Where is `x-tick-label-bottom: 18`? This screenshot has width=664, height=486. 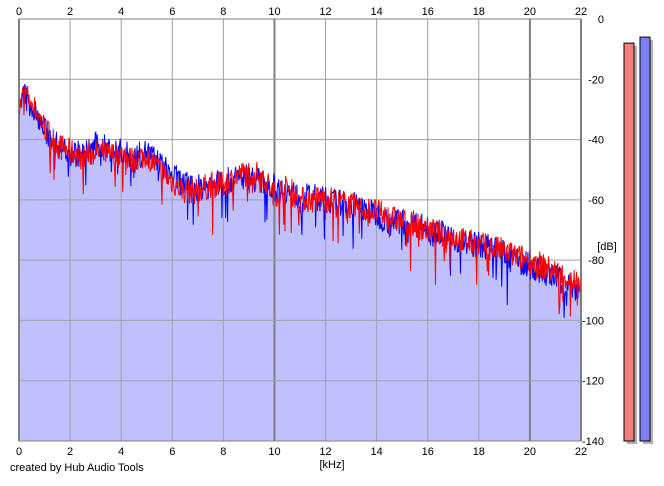 x-tick-label-bottom: 18 is located at coordinates (479, 452).